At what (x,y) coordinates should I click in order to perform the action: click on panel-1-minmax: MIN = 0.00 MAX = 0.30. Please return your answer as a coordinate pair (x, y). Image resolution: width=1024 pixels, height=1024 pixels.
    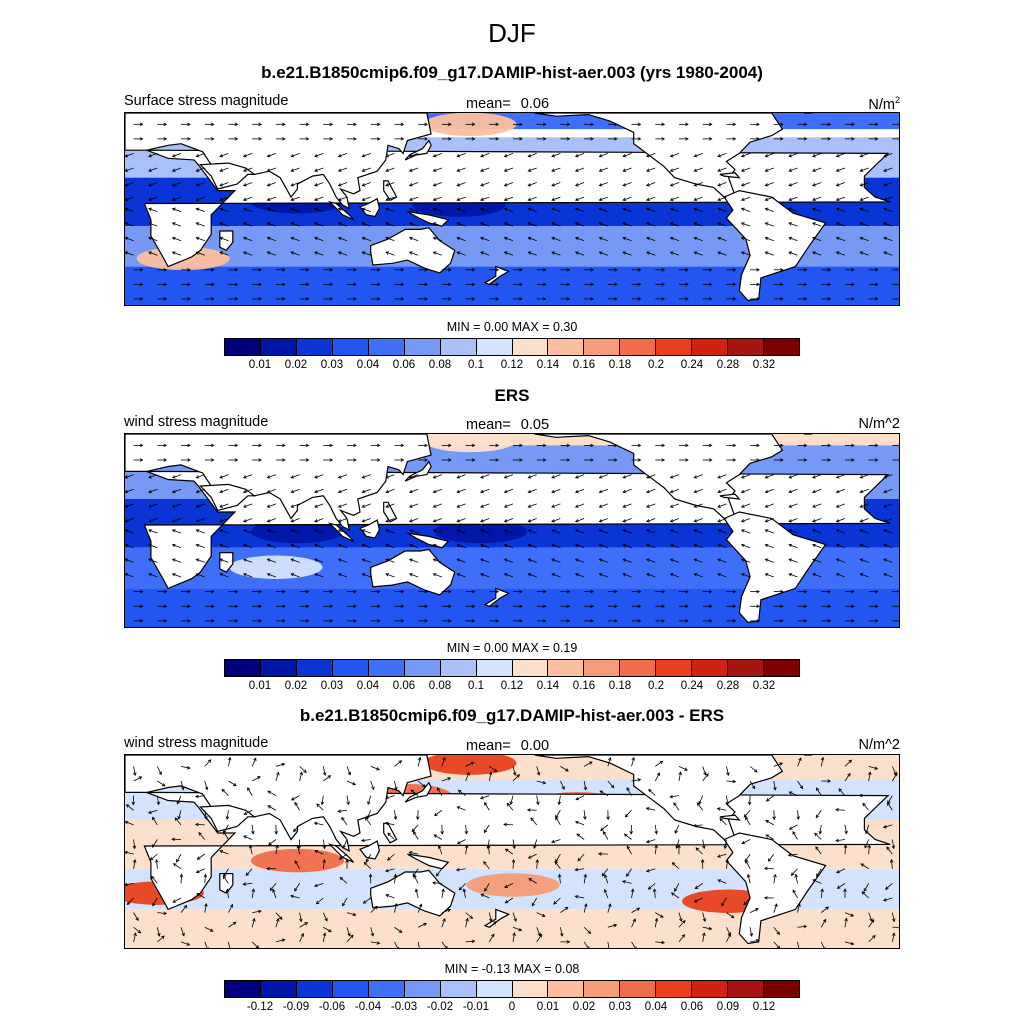
    Looking at the image, I should click on (512, 327).